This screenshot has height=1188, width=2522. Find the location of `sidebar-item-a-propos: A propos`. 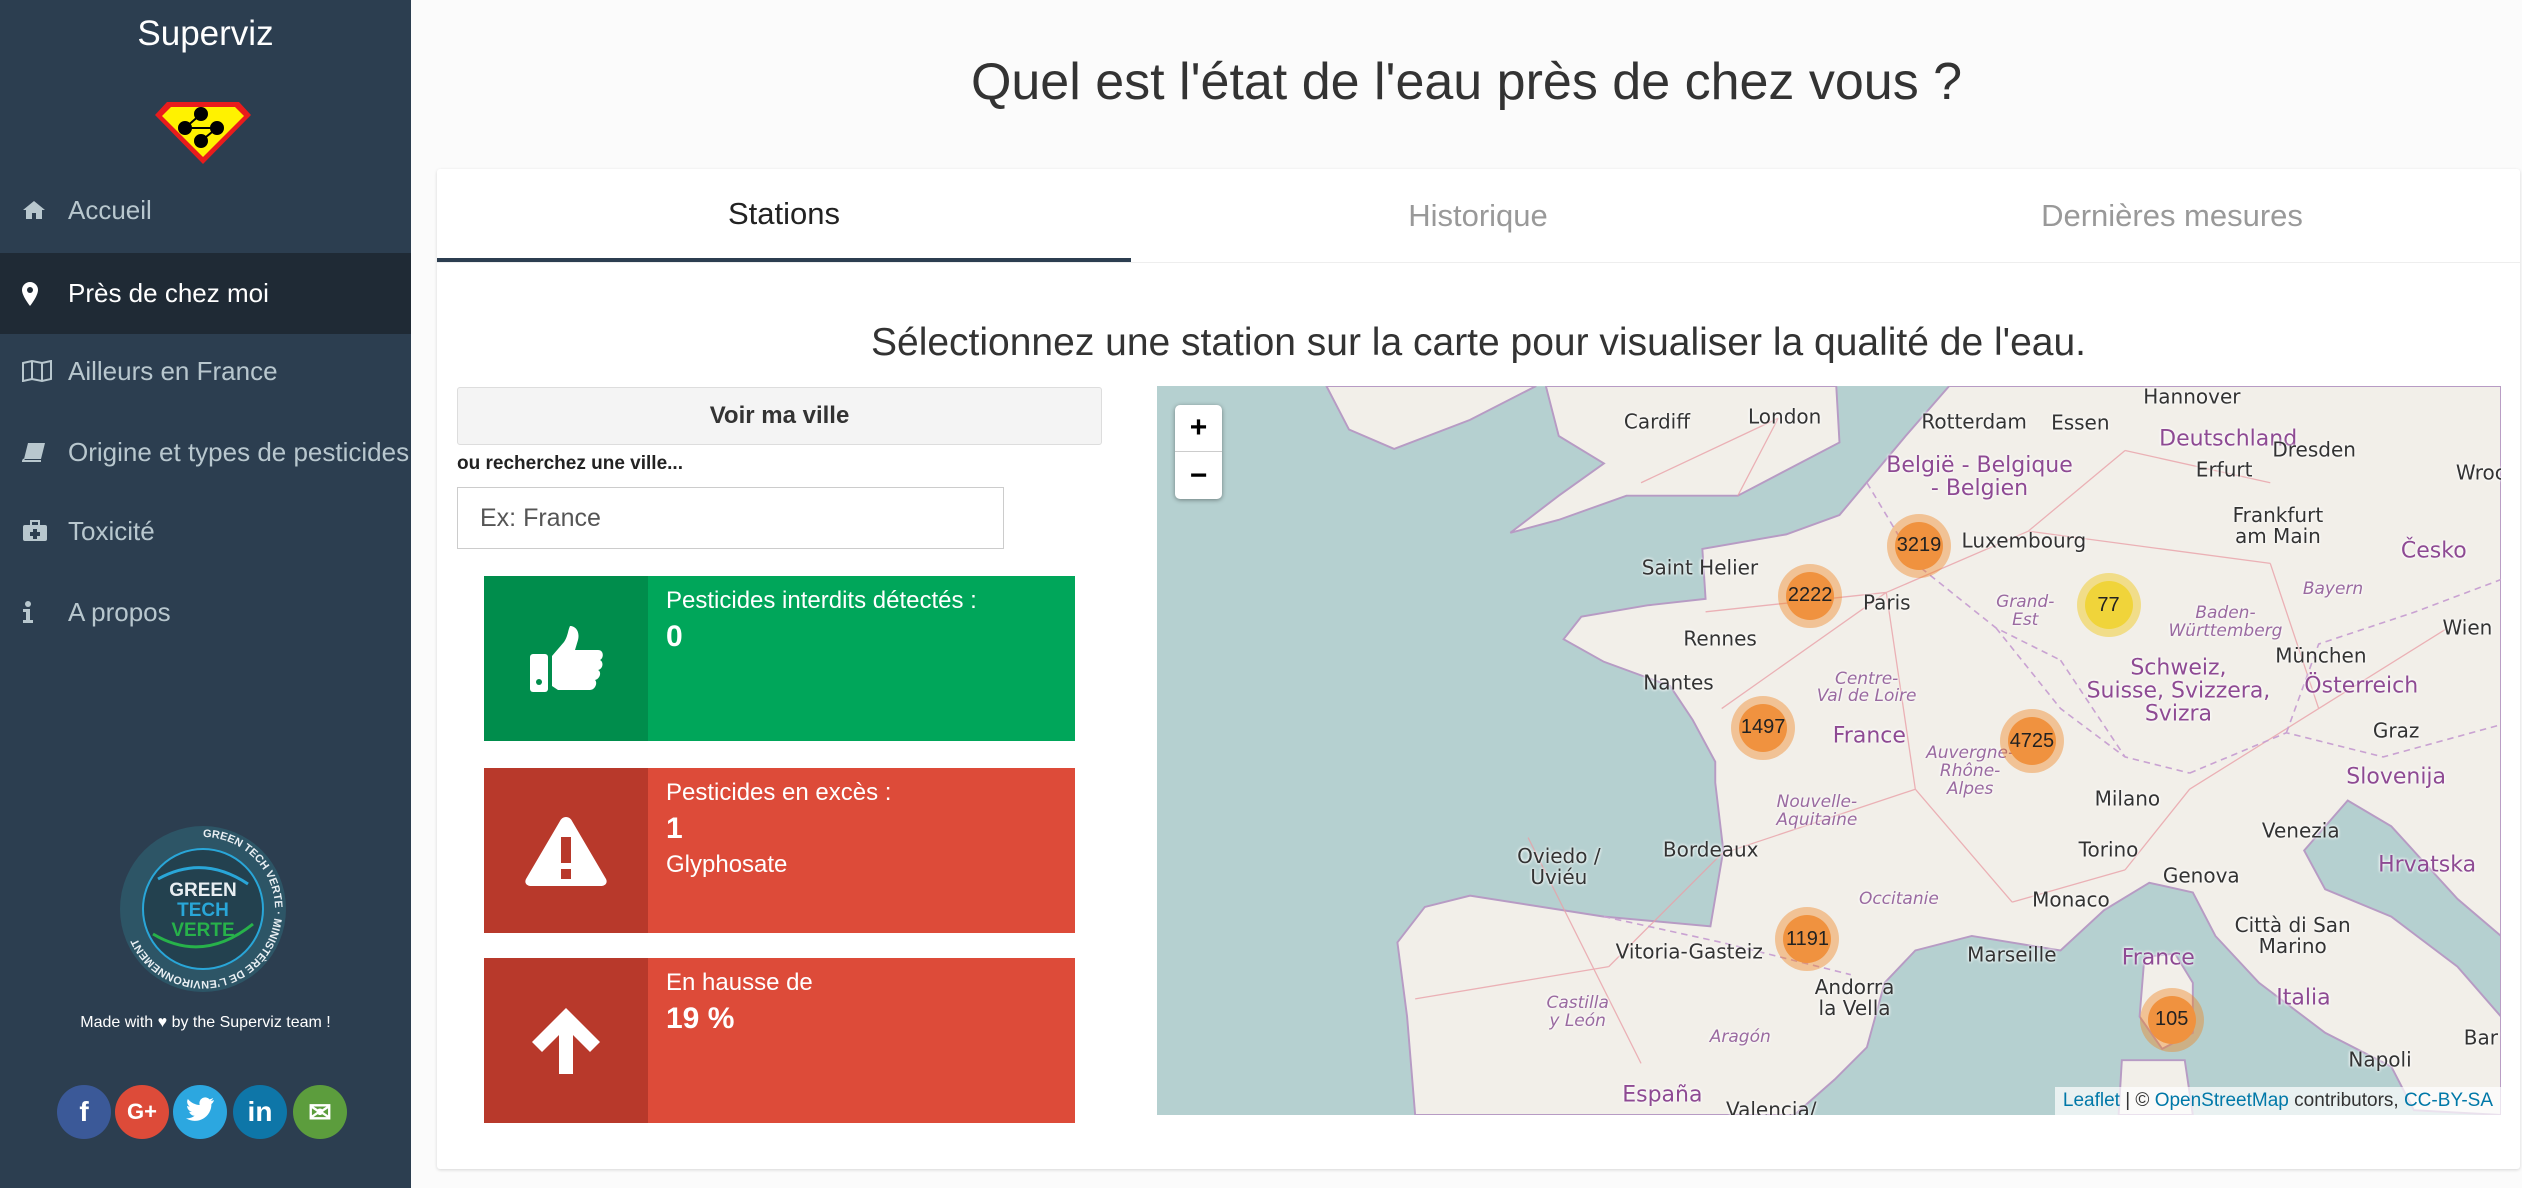

sidebar-item-a-propos: A propos is located at coordinates (205, 612).